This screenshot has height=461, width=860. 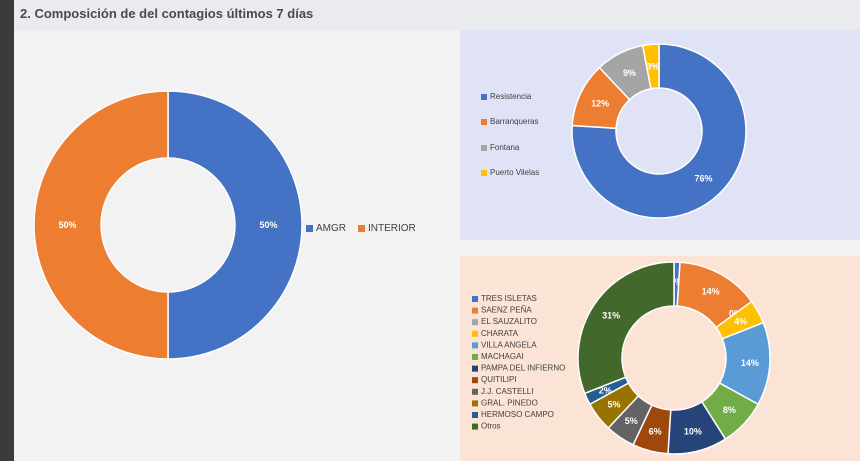 What do you see at coordinates (484, 122) in the screenshot?
I see `legend-swatch-barranqueras` at bounding box center [484, 122].